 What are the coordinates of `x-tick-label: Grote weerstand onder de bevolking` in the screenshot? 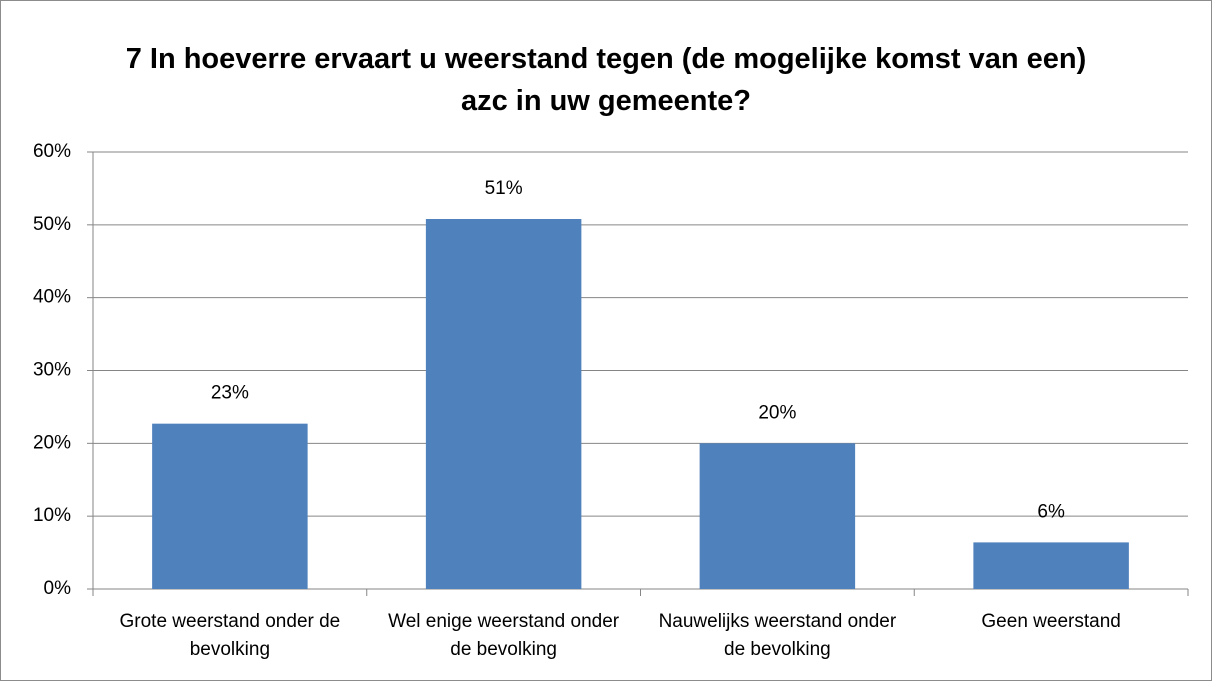 It's located at (230, 635).